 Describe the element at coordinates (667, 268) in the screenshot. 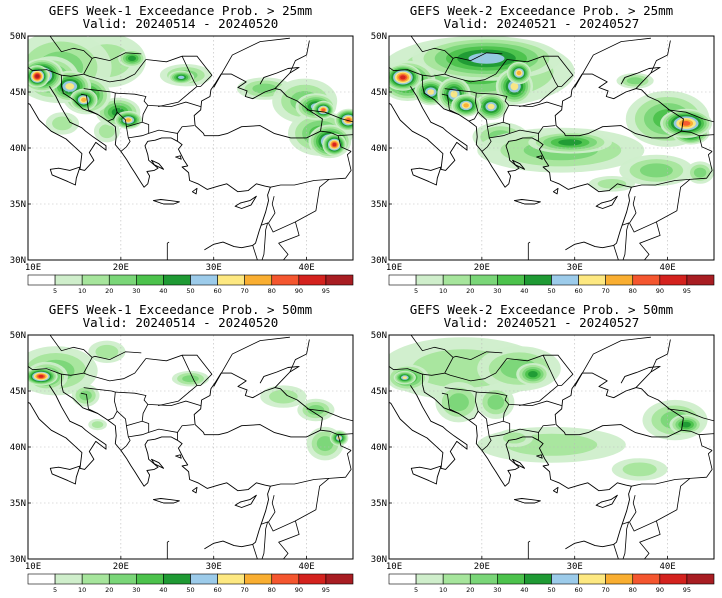

I see `longitude-label: 40E` at that location.